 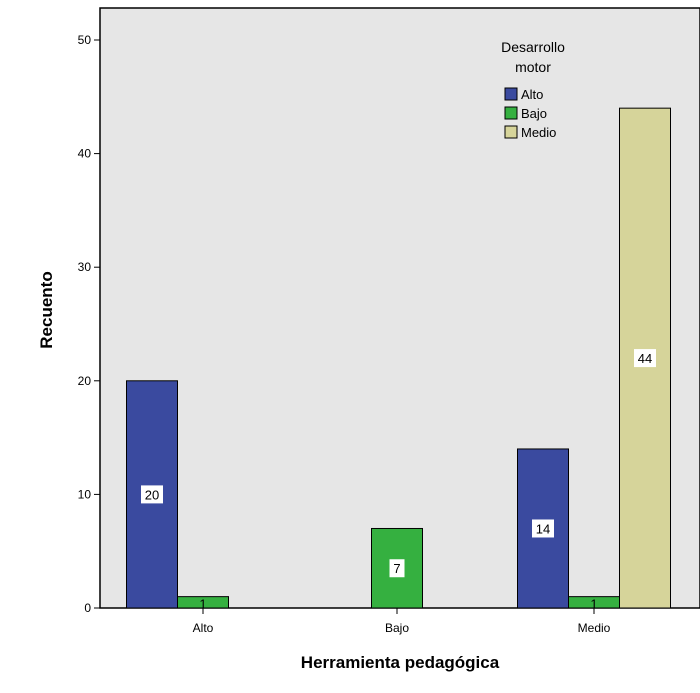 What do you see at coordinates (400, 662) in the screenshot?
I see `x-axis-title: Herramienta pedagógica` at bounding box center [400, 662].